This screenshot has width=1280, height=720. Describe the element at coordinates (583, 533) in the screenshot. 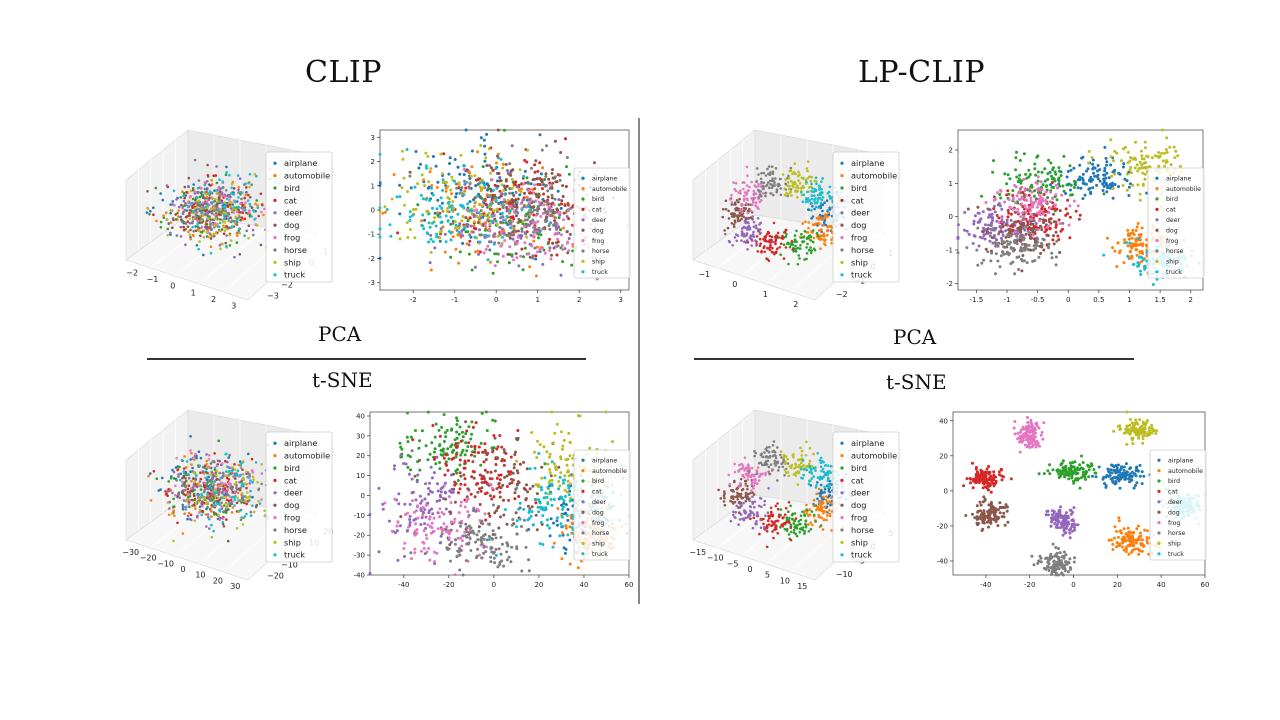

I see `legend-marker-horse` at that location.